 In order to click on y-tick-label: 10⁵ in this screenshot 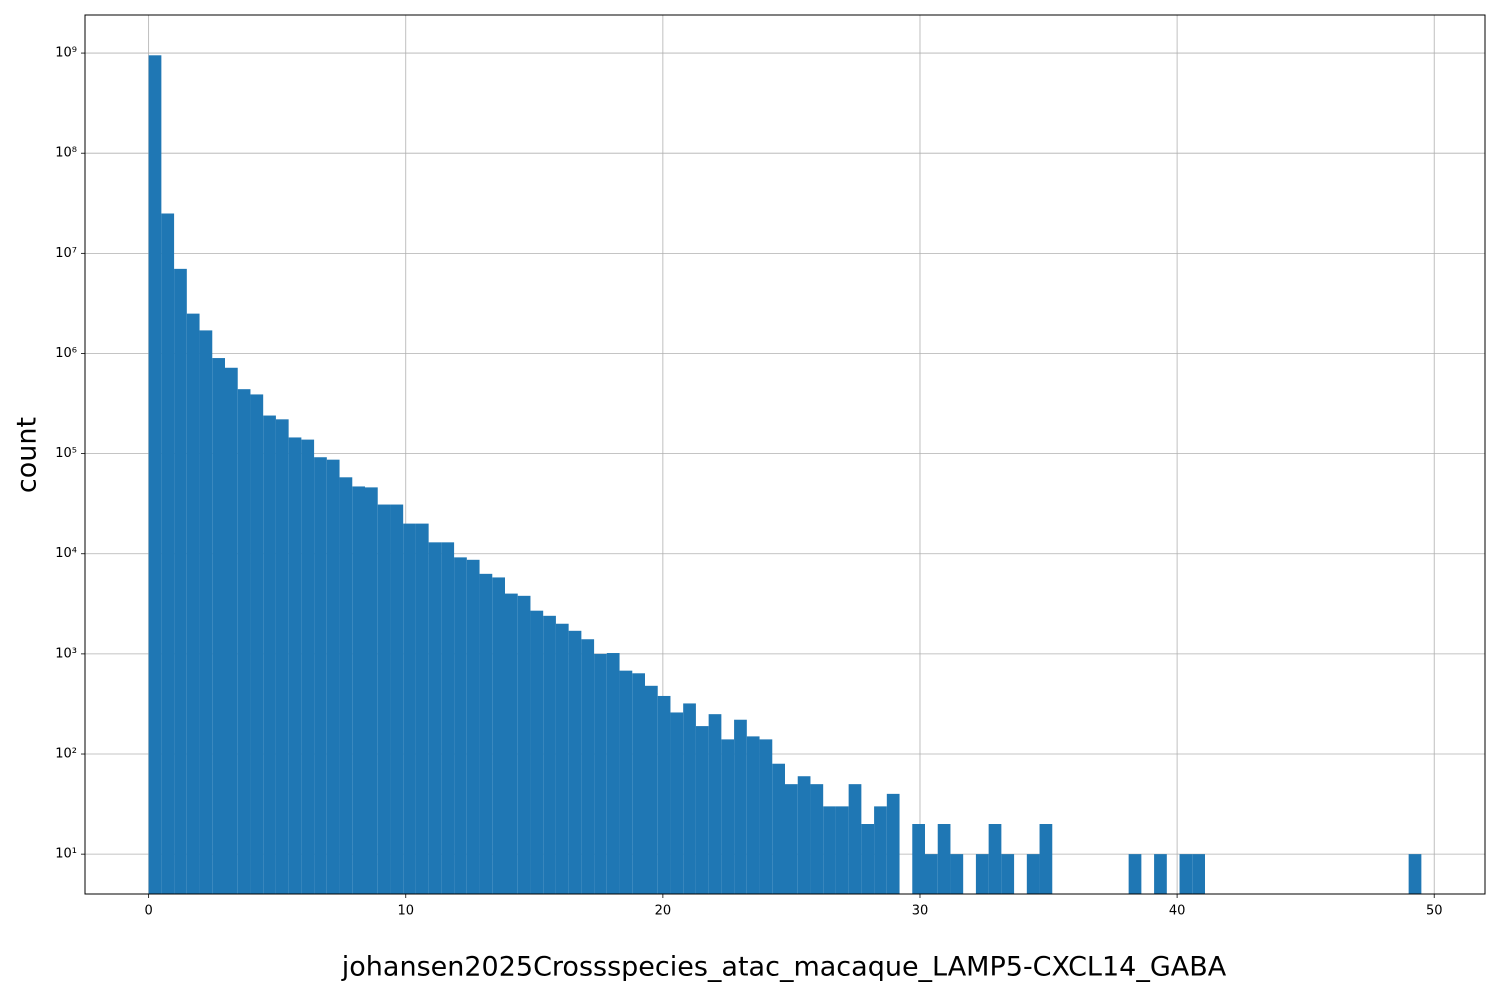, I will do `click(66, 453)`.